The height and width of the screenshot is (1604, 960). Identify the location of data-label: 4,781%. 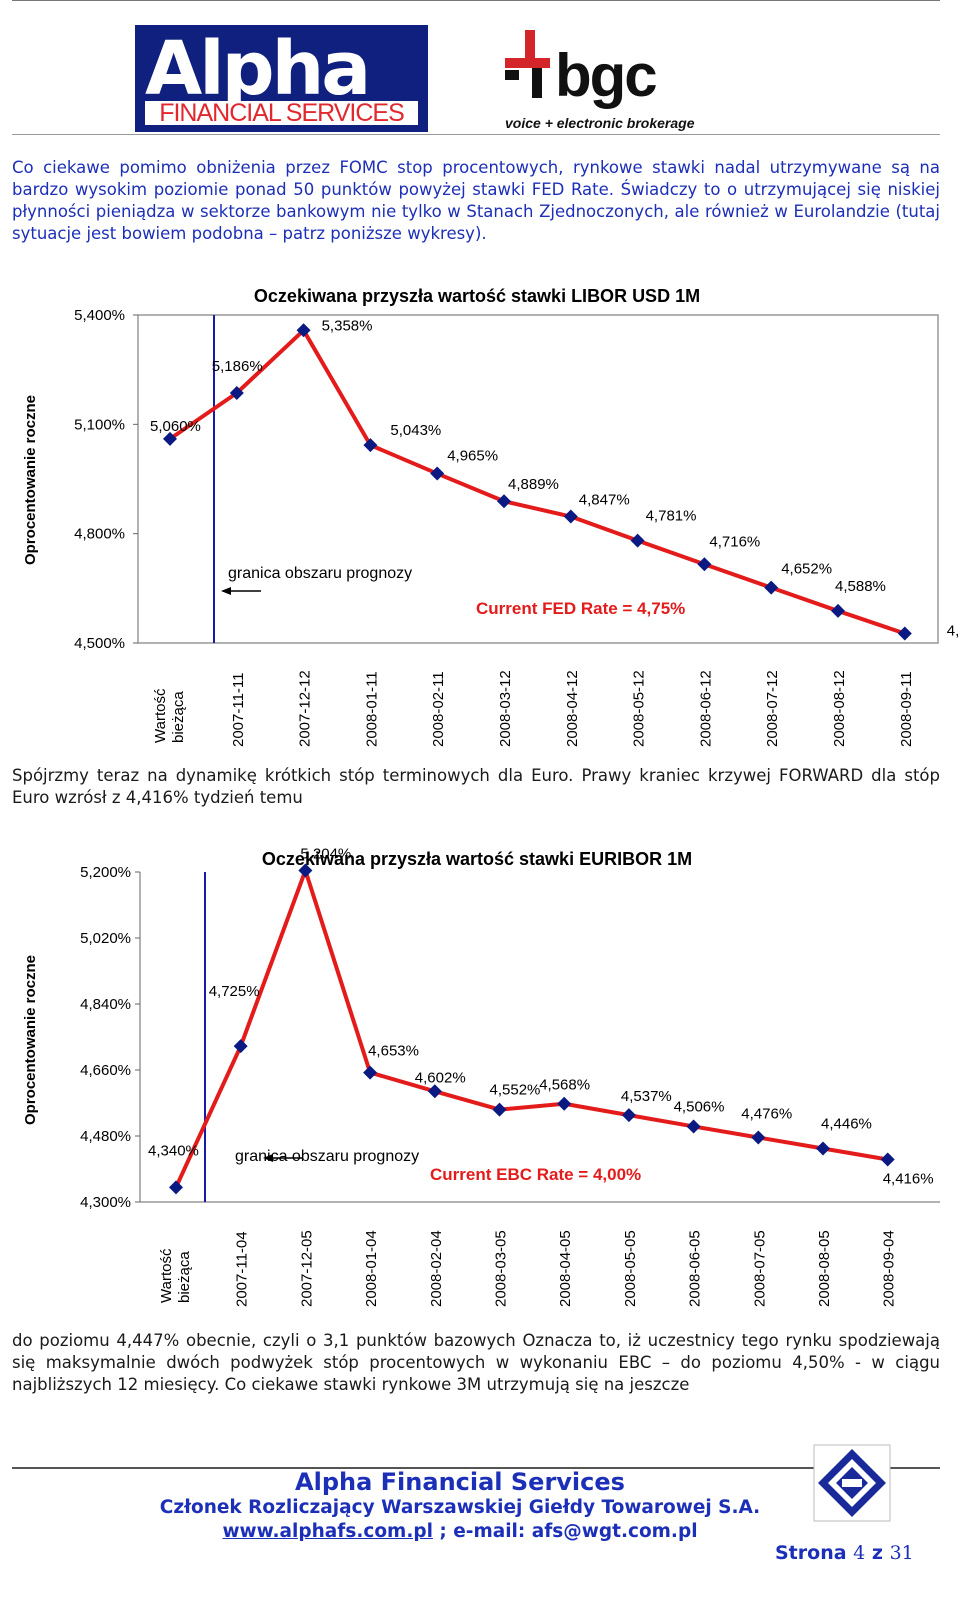
(671, 516).